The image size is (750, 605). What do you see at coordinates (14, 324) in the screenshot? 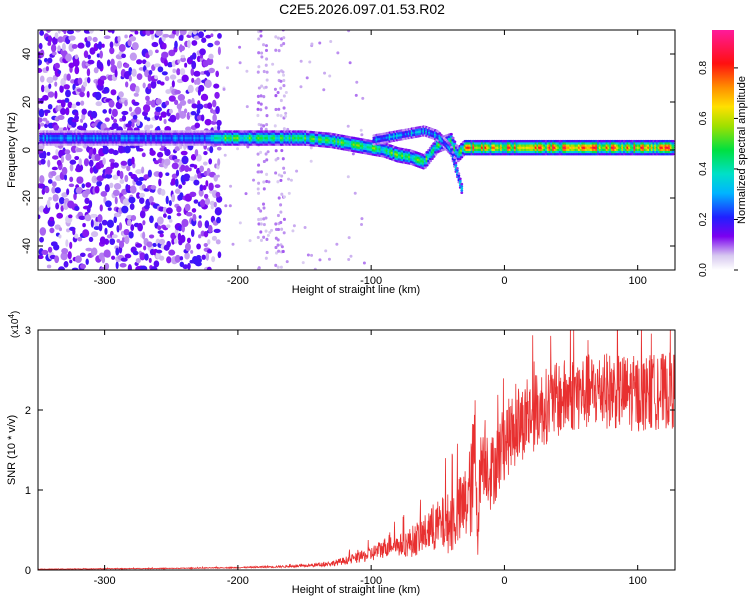
I see `snr-multiplier: (x104)` at bounding box center [14, 324].